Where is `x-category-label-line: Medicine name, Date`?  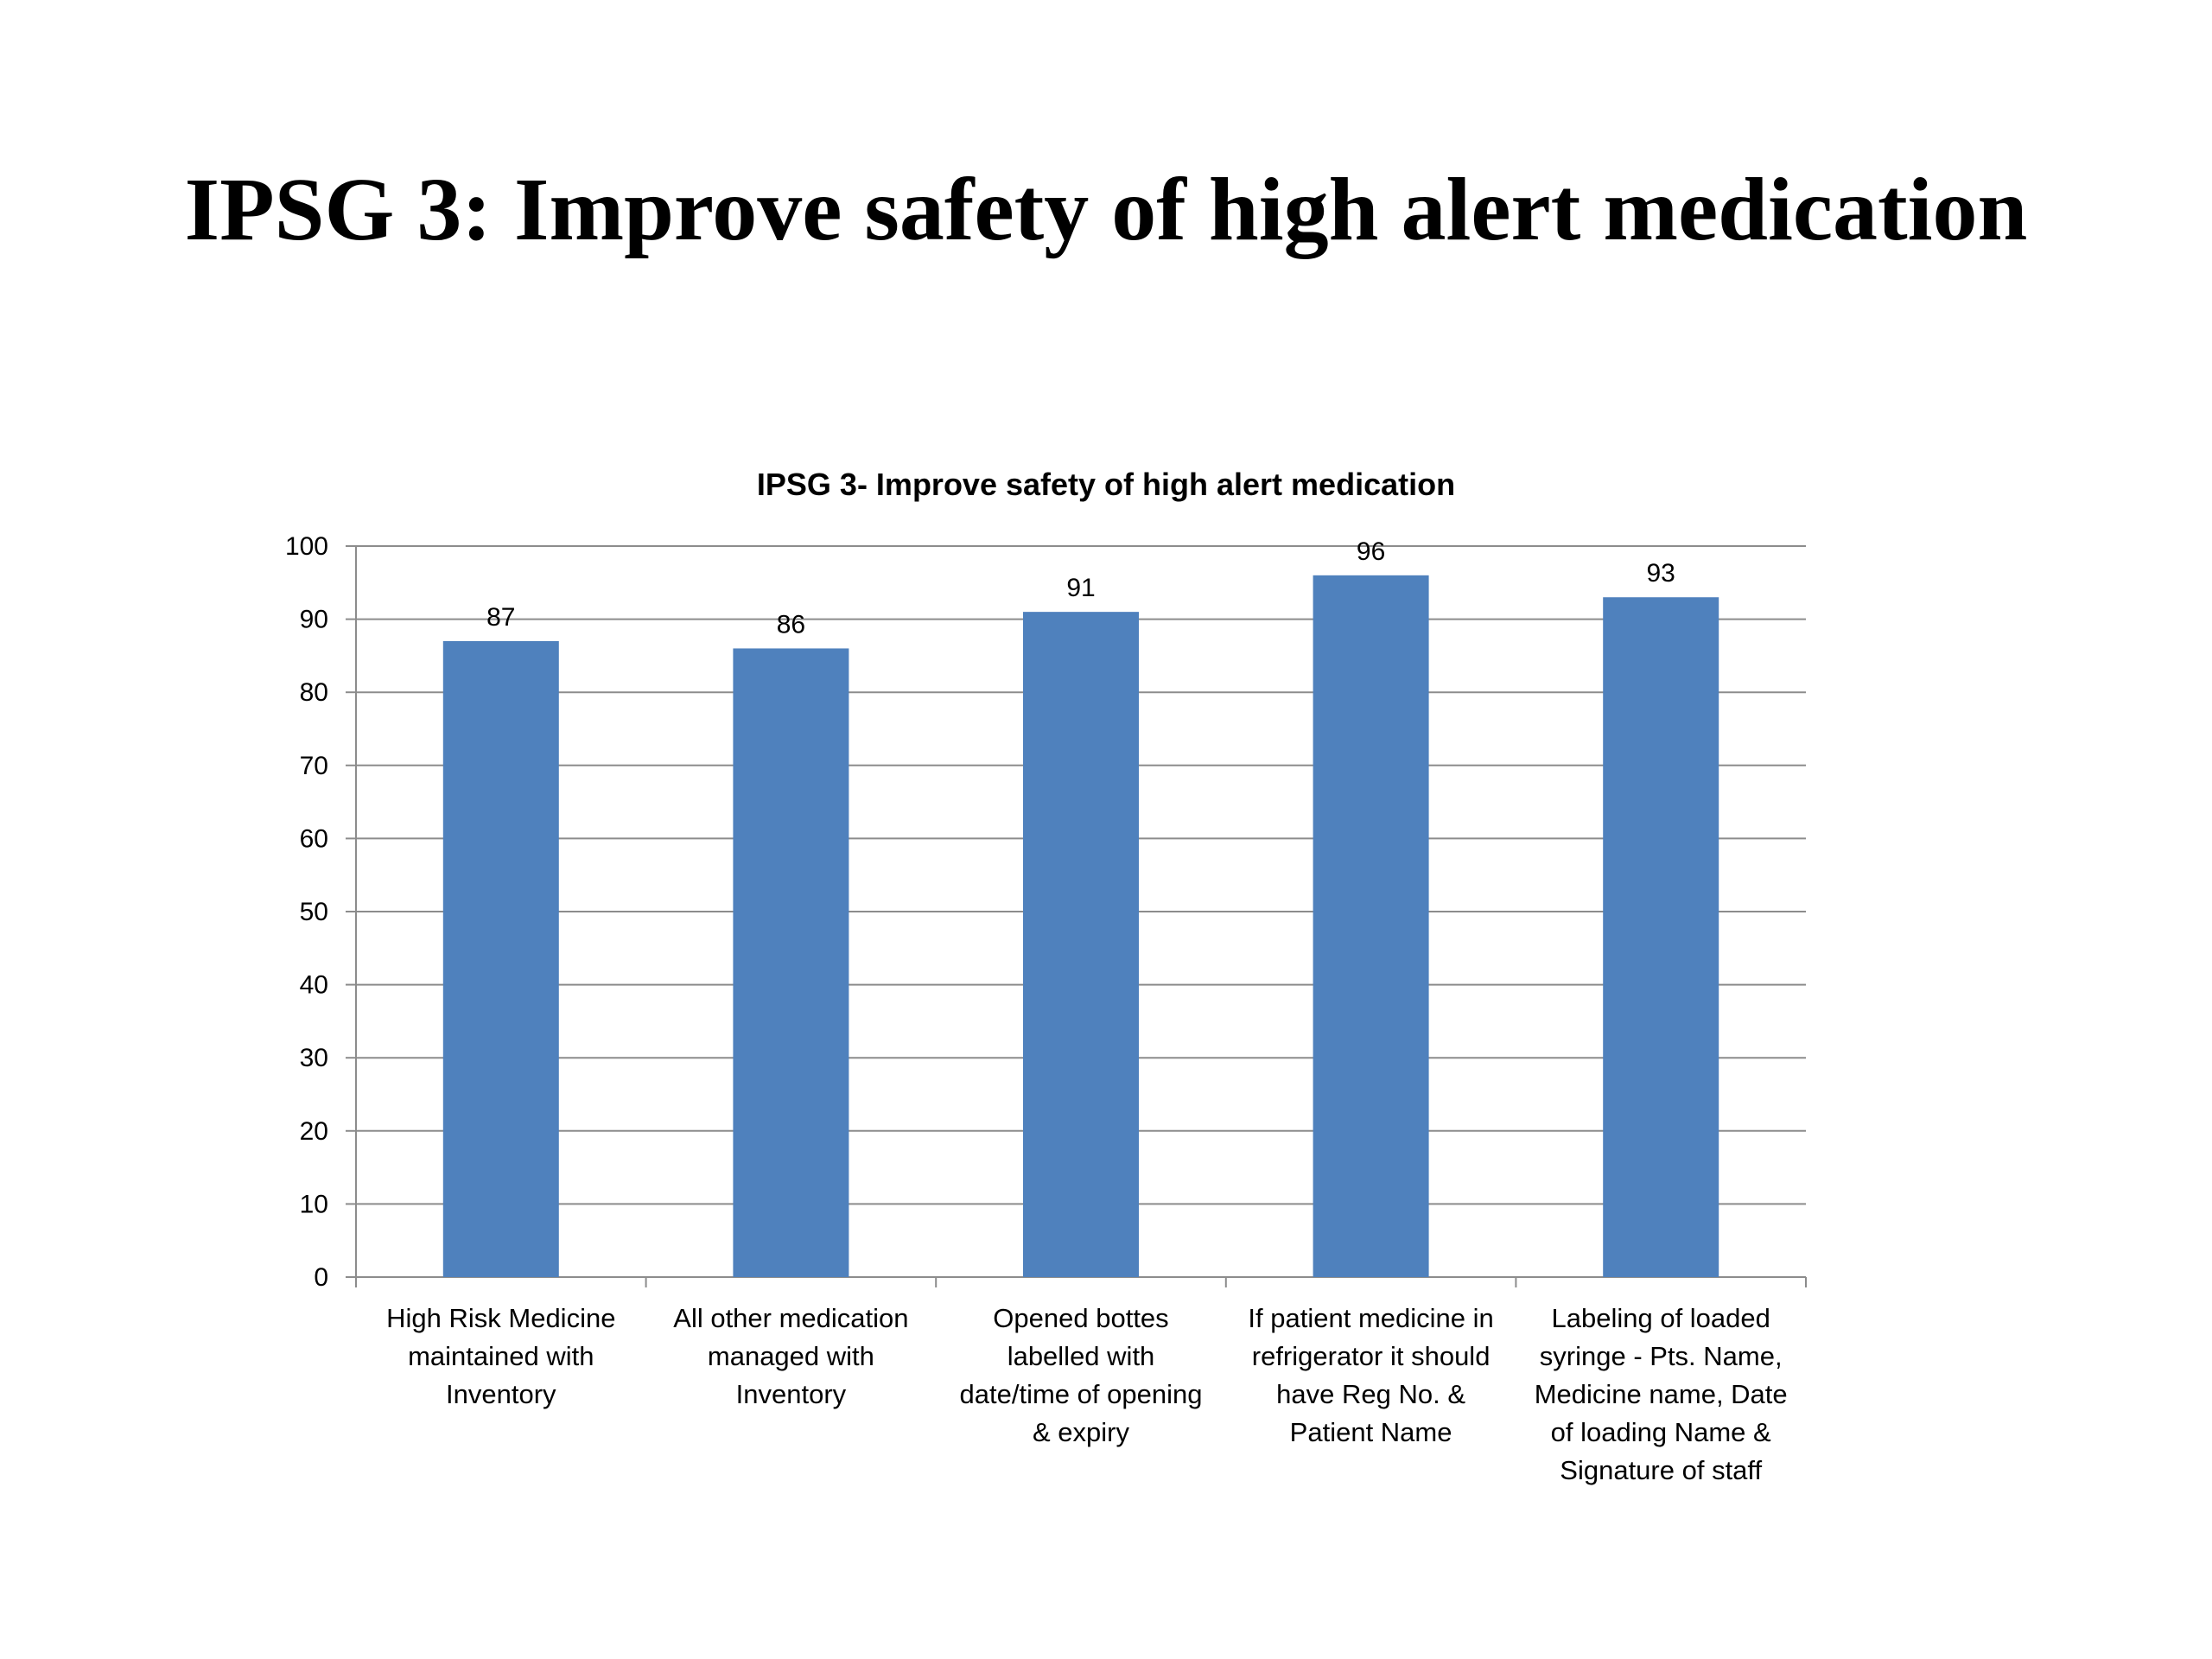 x-category-label-line: Medicine name, Date is located at coordinates (1661, 1394).